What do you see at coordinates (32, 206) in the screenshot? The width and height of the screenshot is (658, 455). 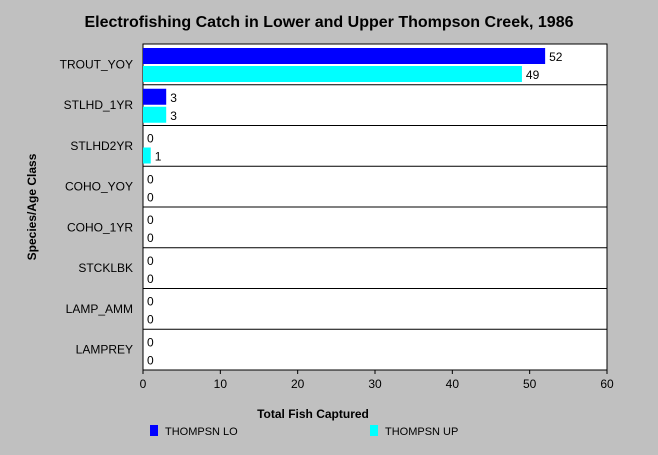 I see `y-axis-label: Species/Age Class` at bounding box center [32, 206].